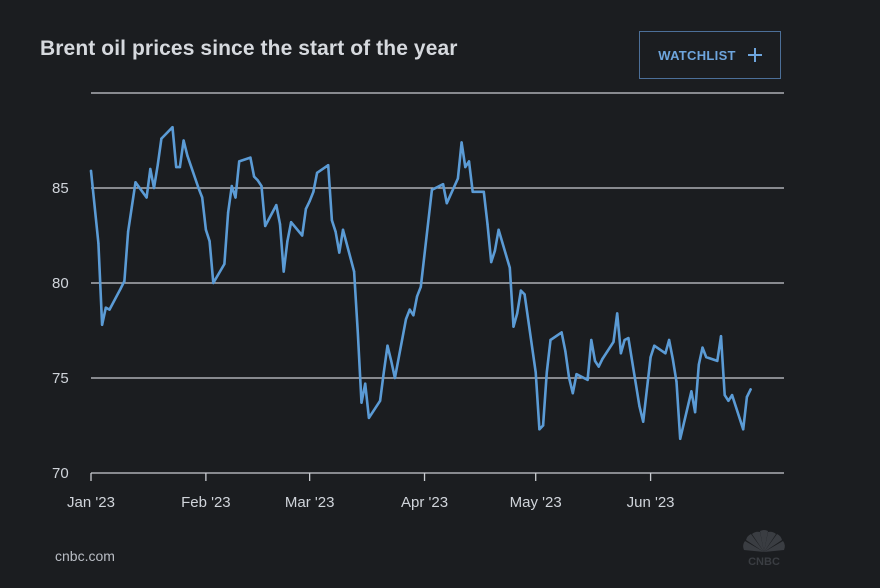 This screenshot has width=880, height=588. What do you see at coordinates (437, 476) in the screenshot?
I see `x-axis` at bounding box center [437, 476].